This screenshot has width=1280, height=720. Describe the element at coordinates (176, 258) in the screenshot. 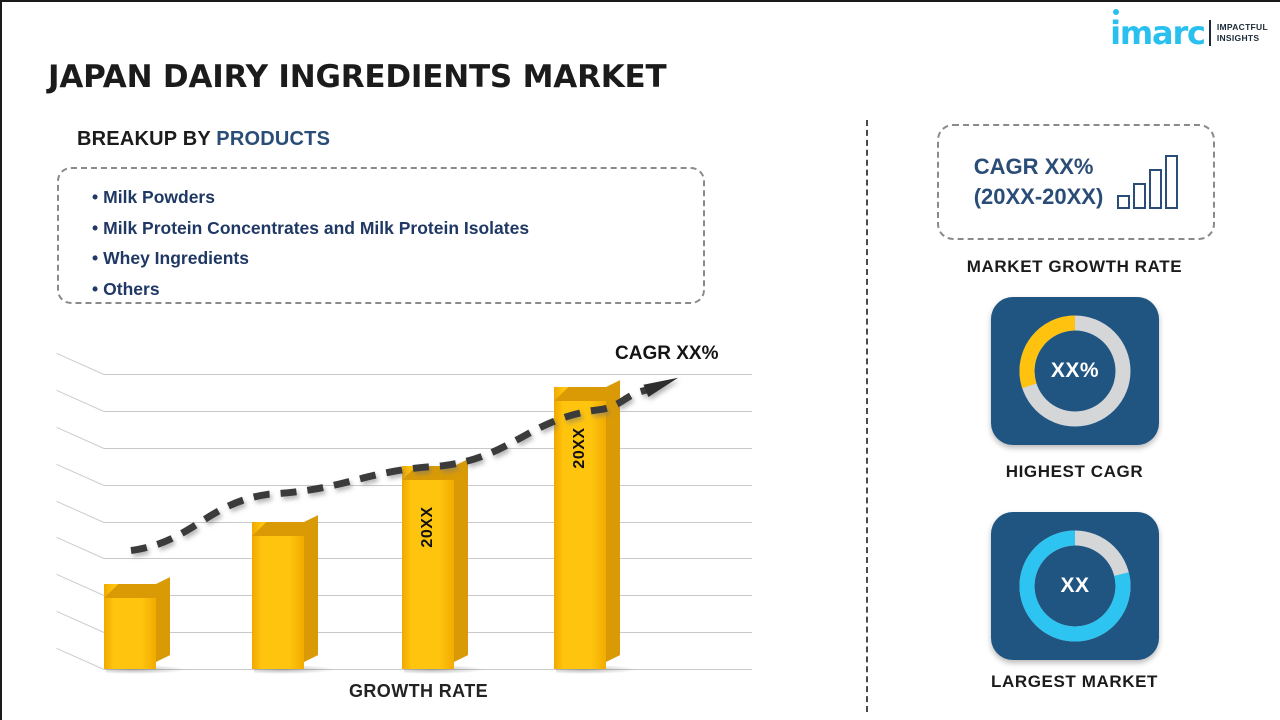

I see `list-item-label: Whey Ingredients` at that location.